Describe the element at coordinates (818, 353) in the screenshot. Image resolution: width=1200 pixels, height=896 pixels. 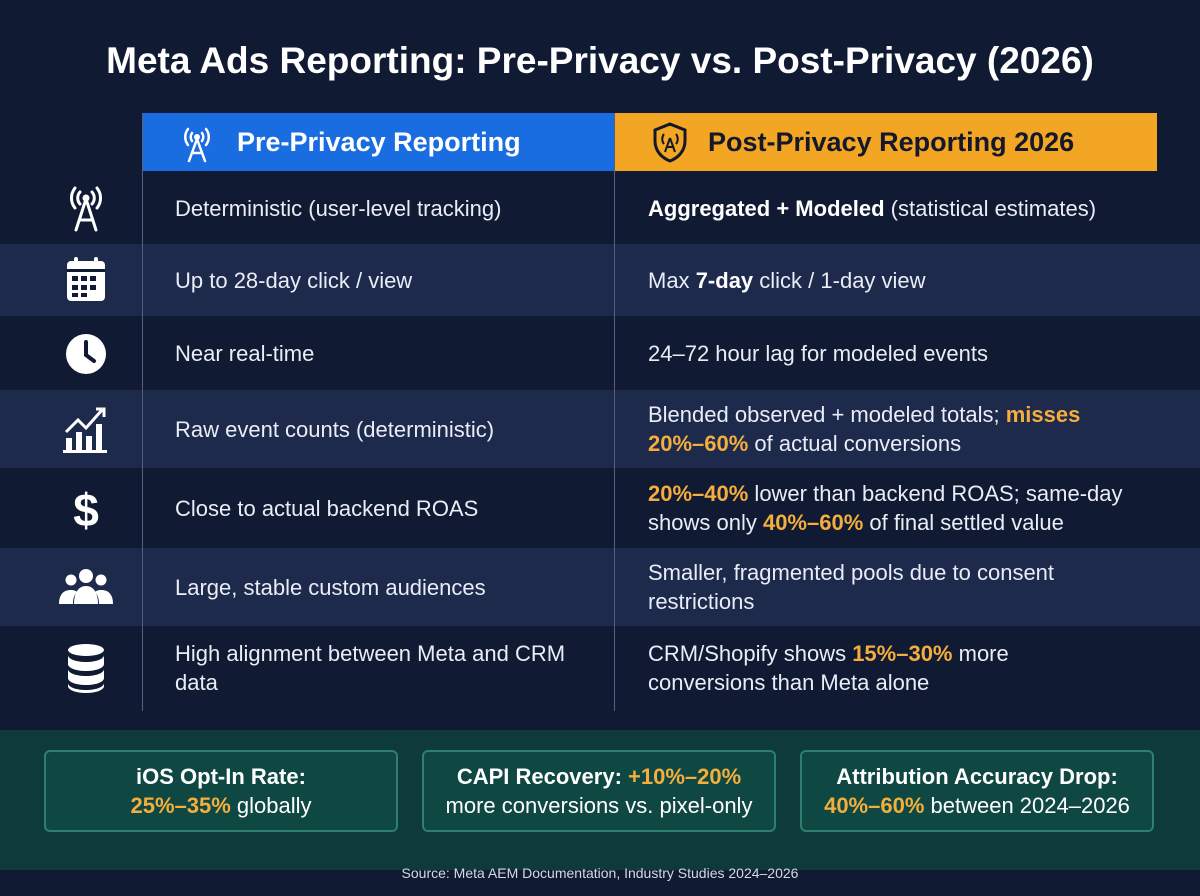
I see `text: 24–72 hour lag for modeled events` at that location.